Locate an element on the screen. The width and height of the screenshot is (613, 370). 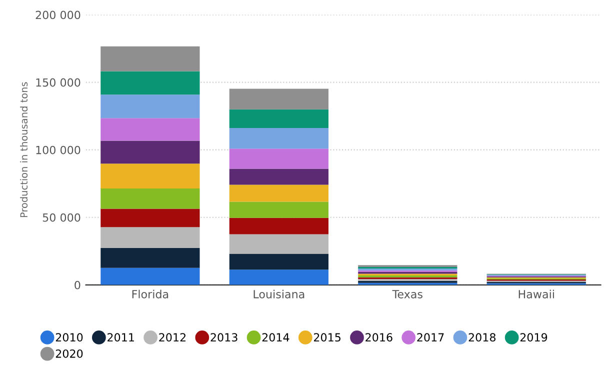
x-tick-label: Hawaii is located at coordinates (536, 294).